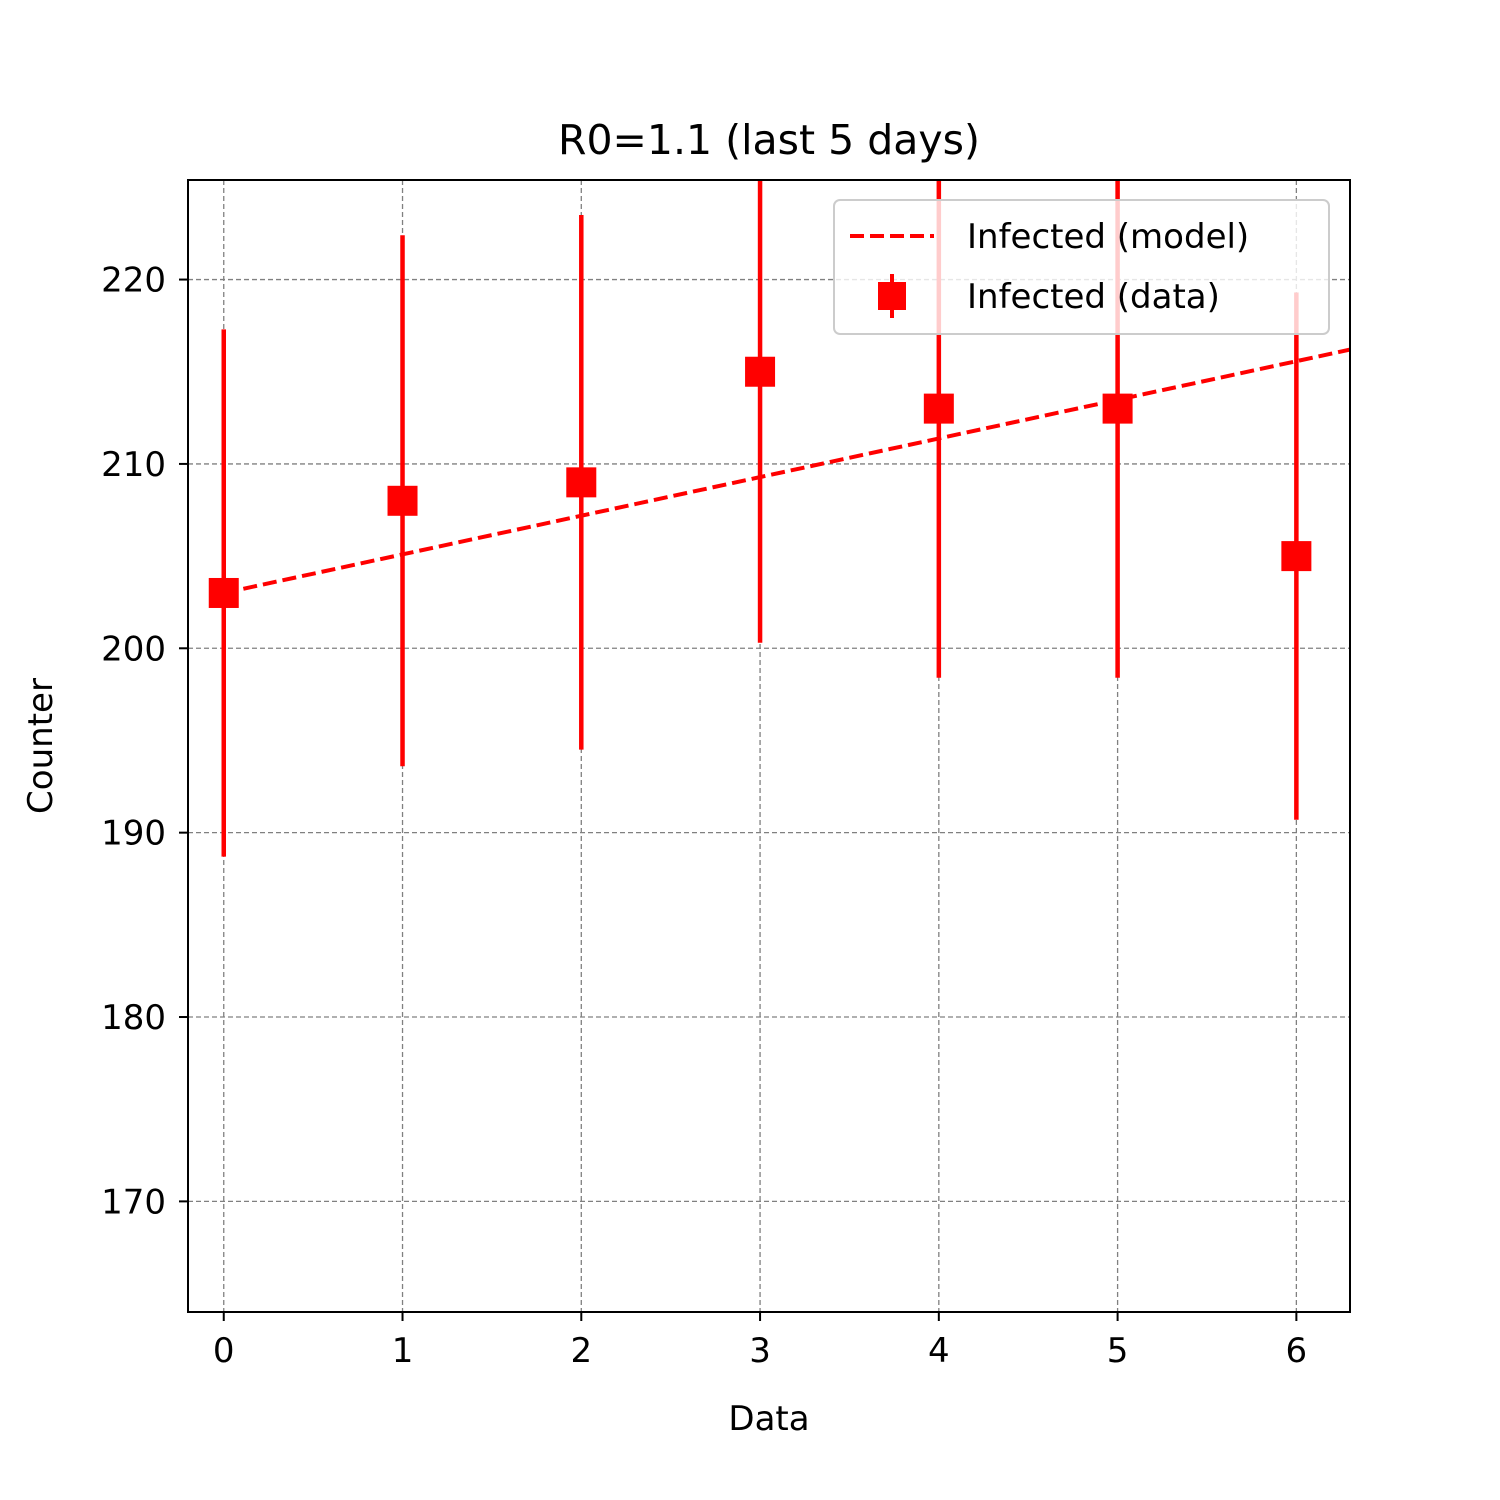 Image resolution: width=1500 pixels, height=1500 pixels. I want to click on x-tick-label: 3, so click(760, 1351).